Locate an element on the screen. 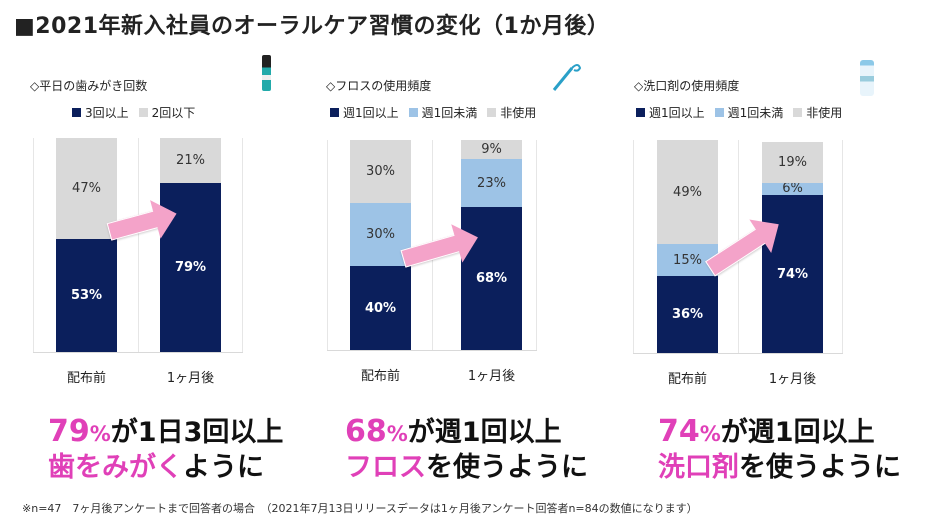 The width and height of the screenshot is (940, 529). plot-area: 53% 47% 79% 21% is located at coordinates (138, 245).